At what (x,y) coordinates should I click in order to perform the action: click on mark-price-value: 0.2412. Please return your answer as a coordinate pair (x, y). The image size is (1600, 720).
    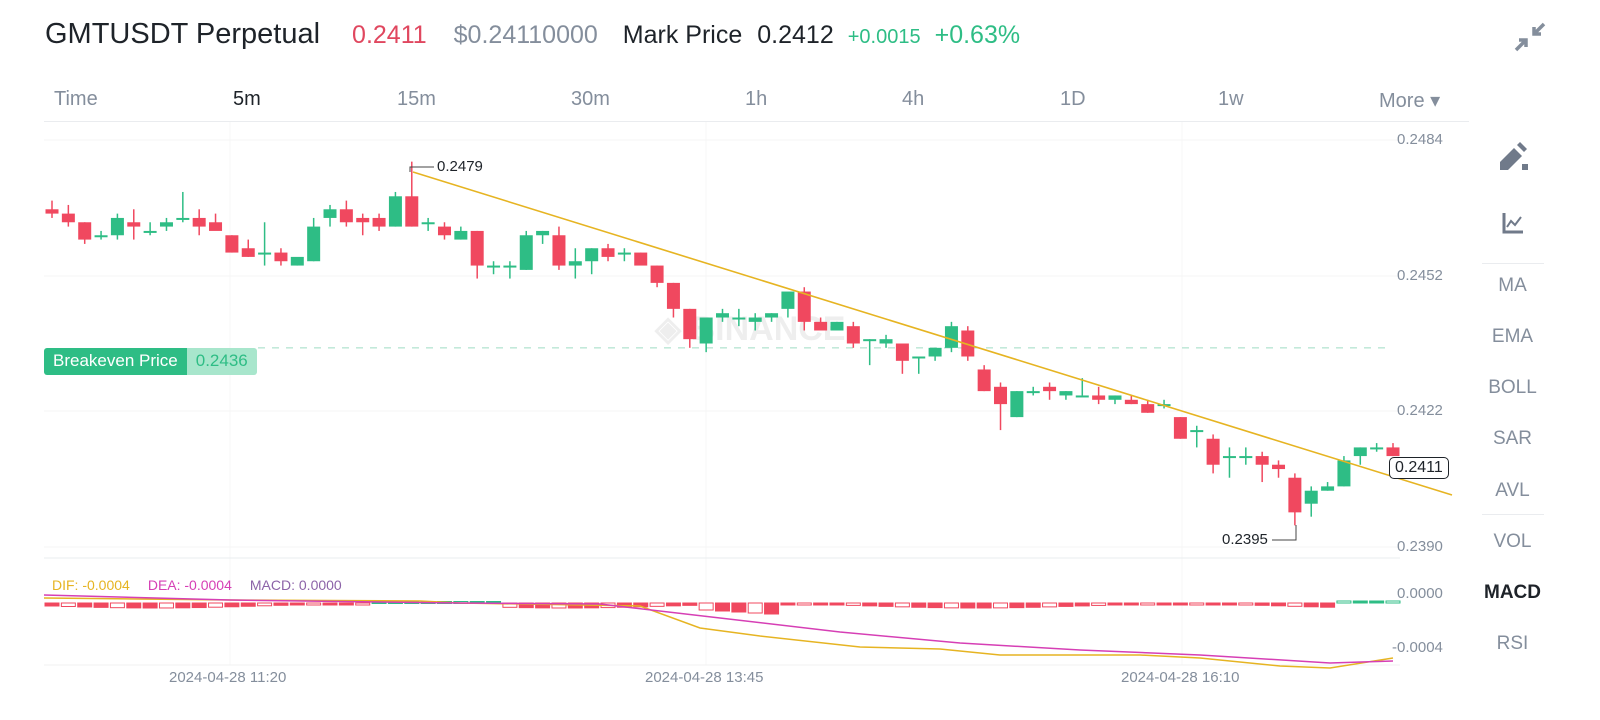
    Looking at the image, I should click on (795, 35).